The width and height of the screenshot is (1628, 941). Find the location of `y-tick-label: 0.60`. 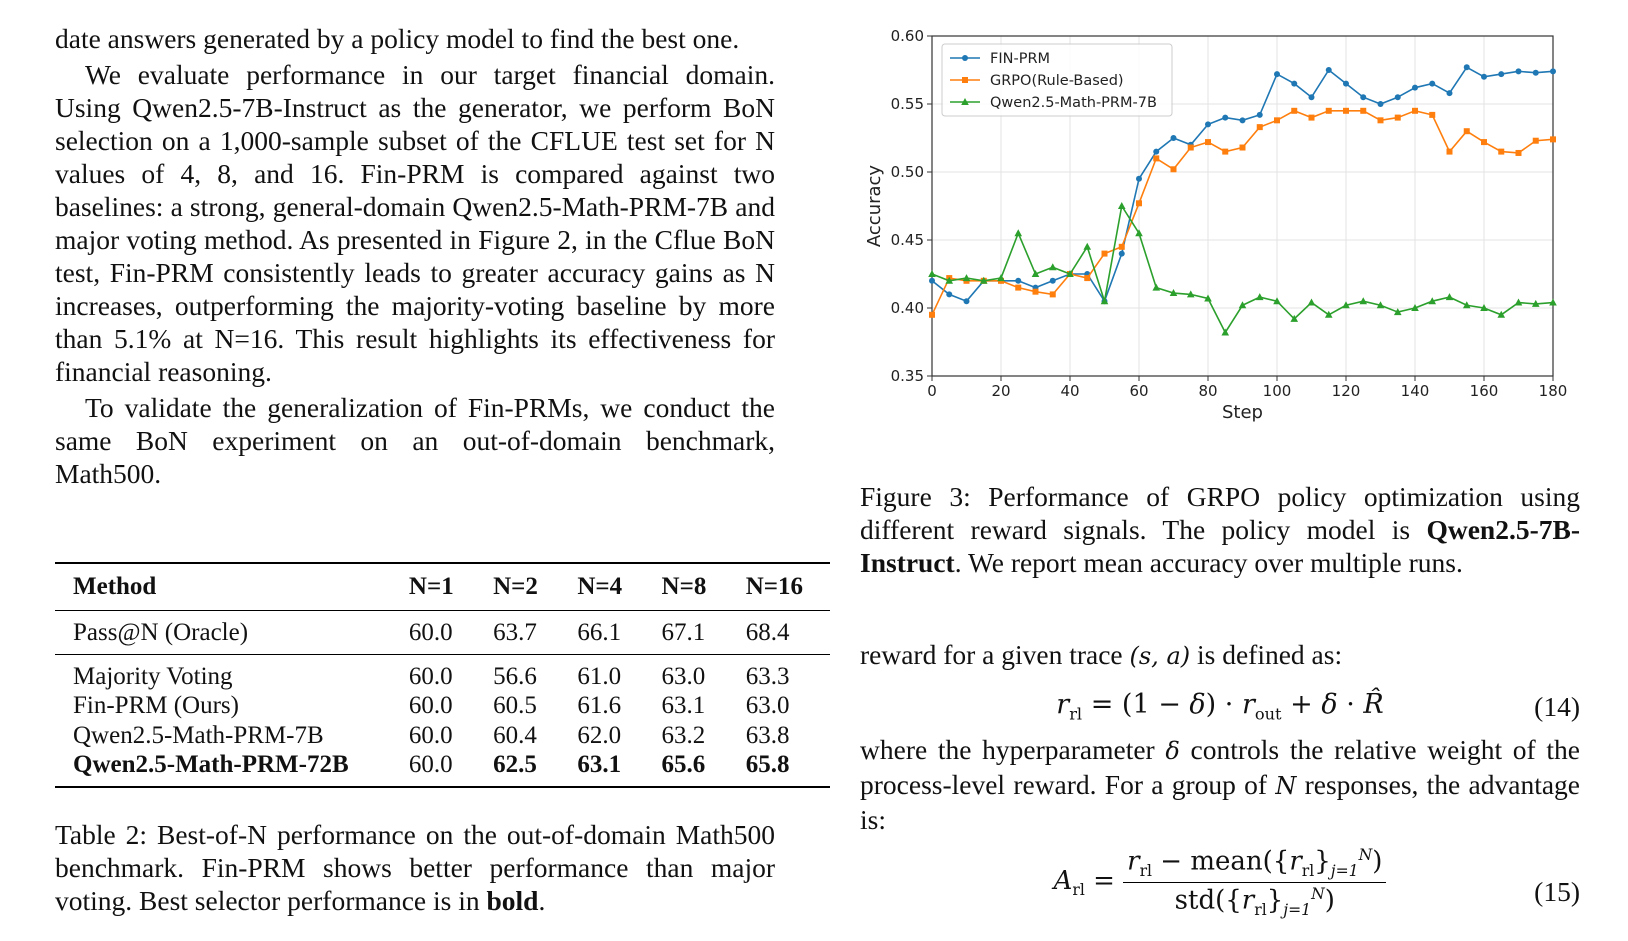

y-tick-label: 0.60 is located at coordinates (907, 36).